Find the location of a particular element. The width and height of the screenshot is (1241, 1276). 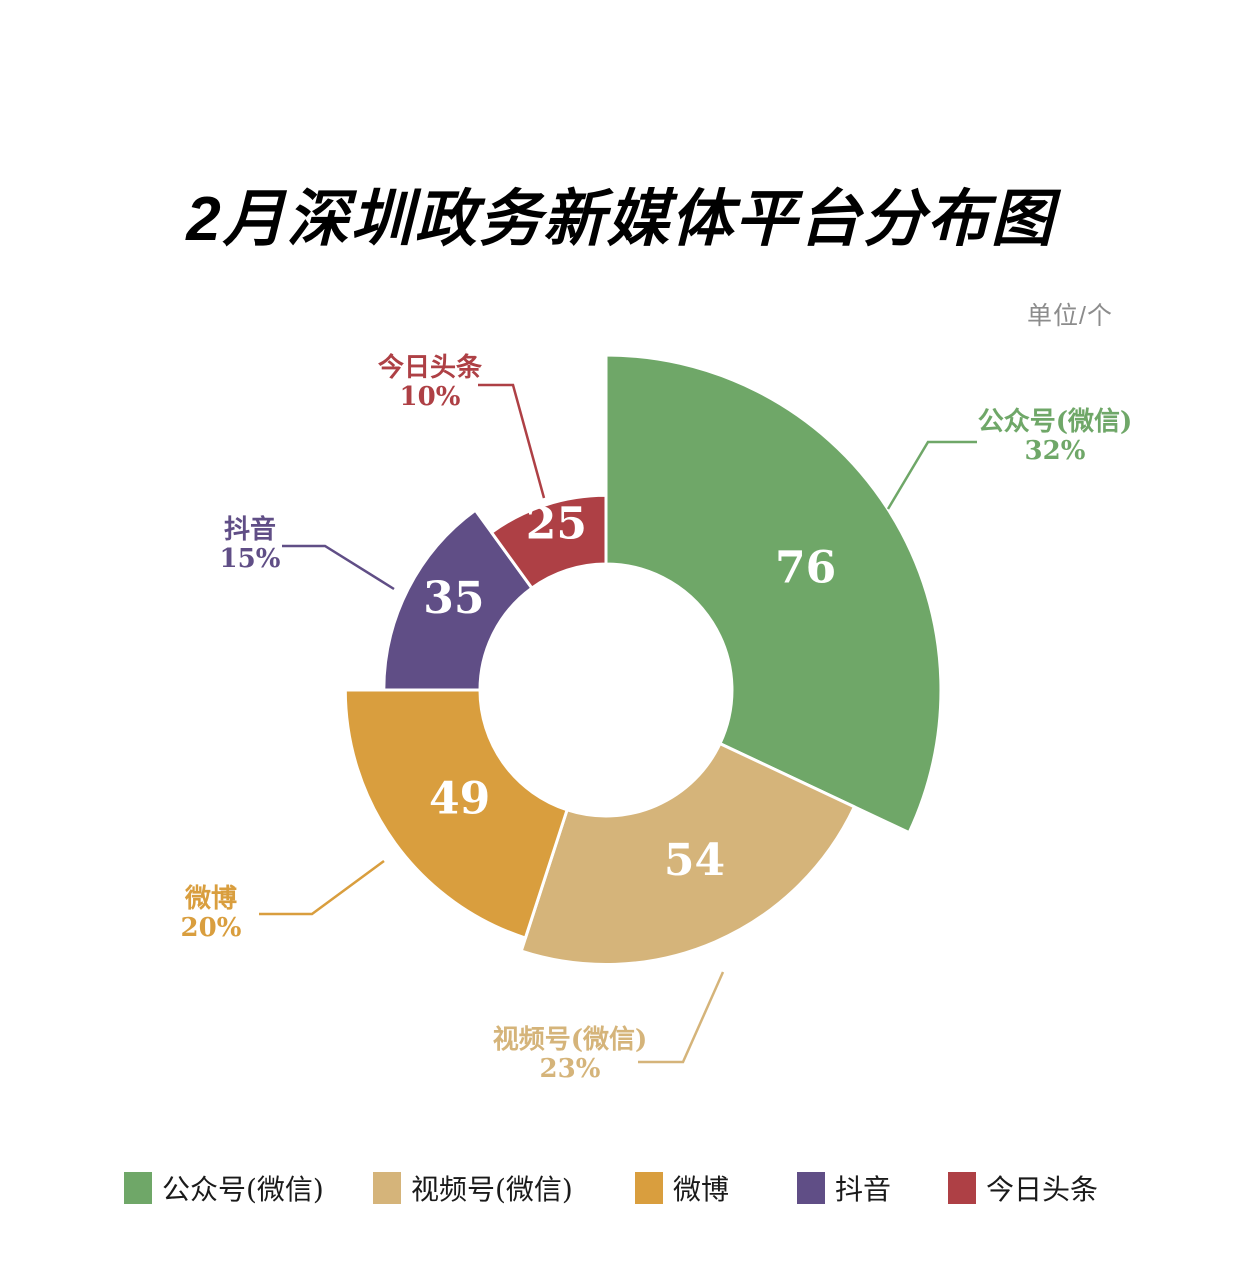

slice-value-label: 25 is located at coordinates (556, 524).